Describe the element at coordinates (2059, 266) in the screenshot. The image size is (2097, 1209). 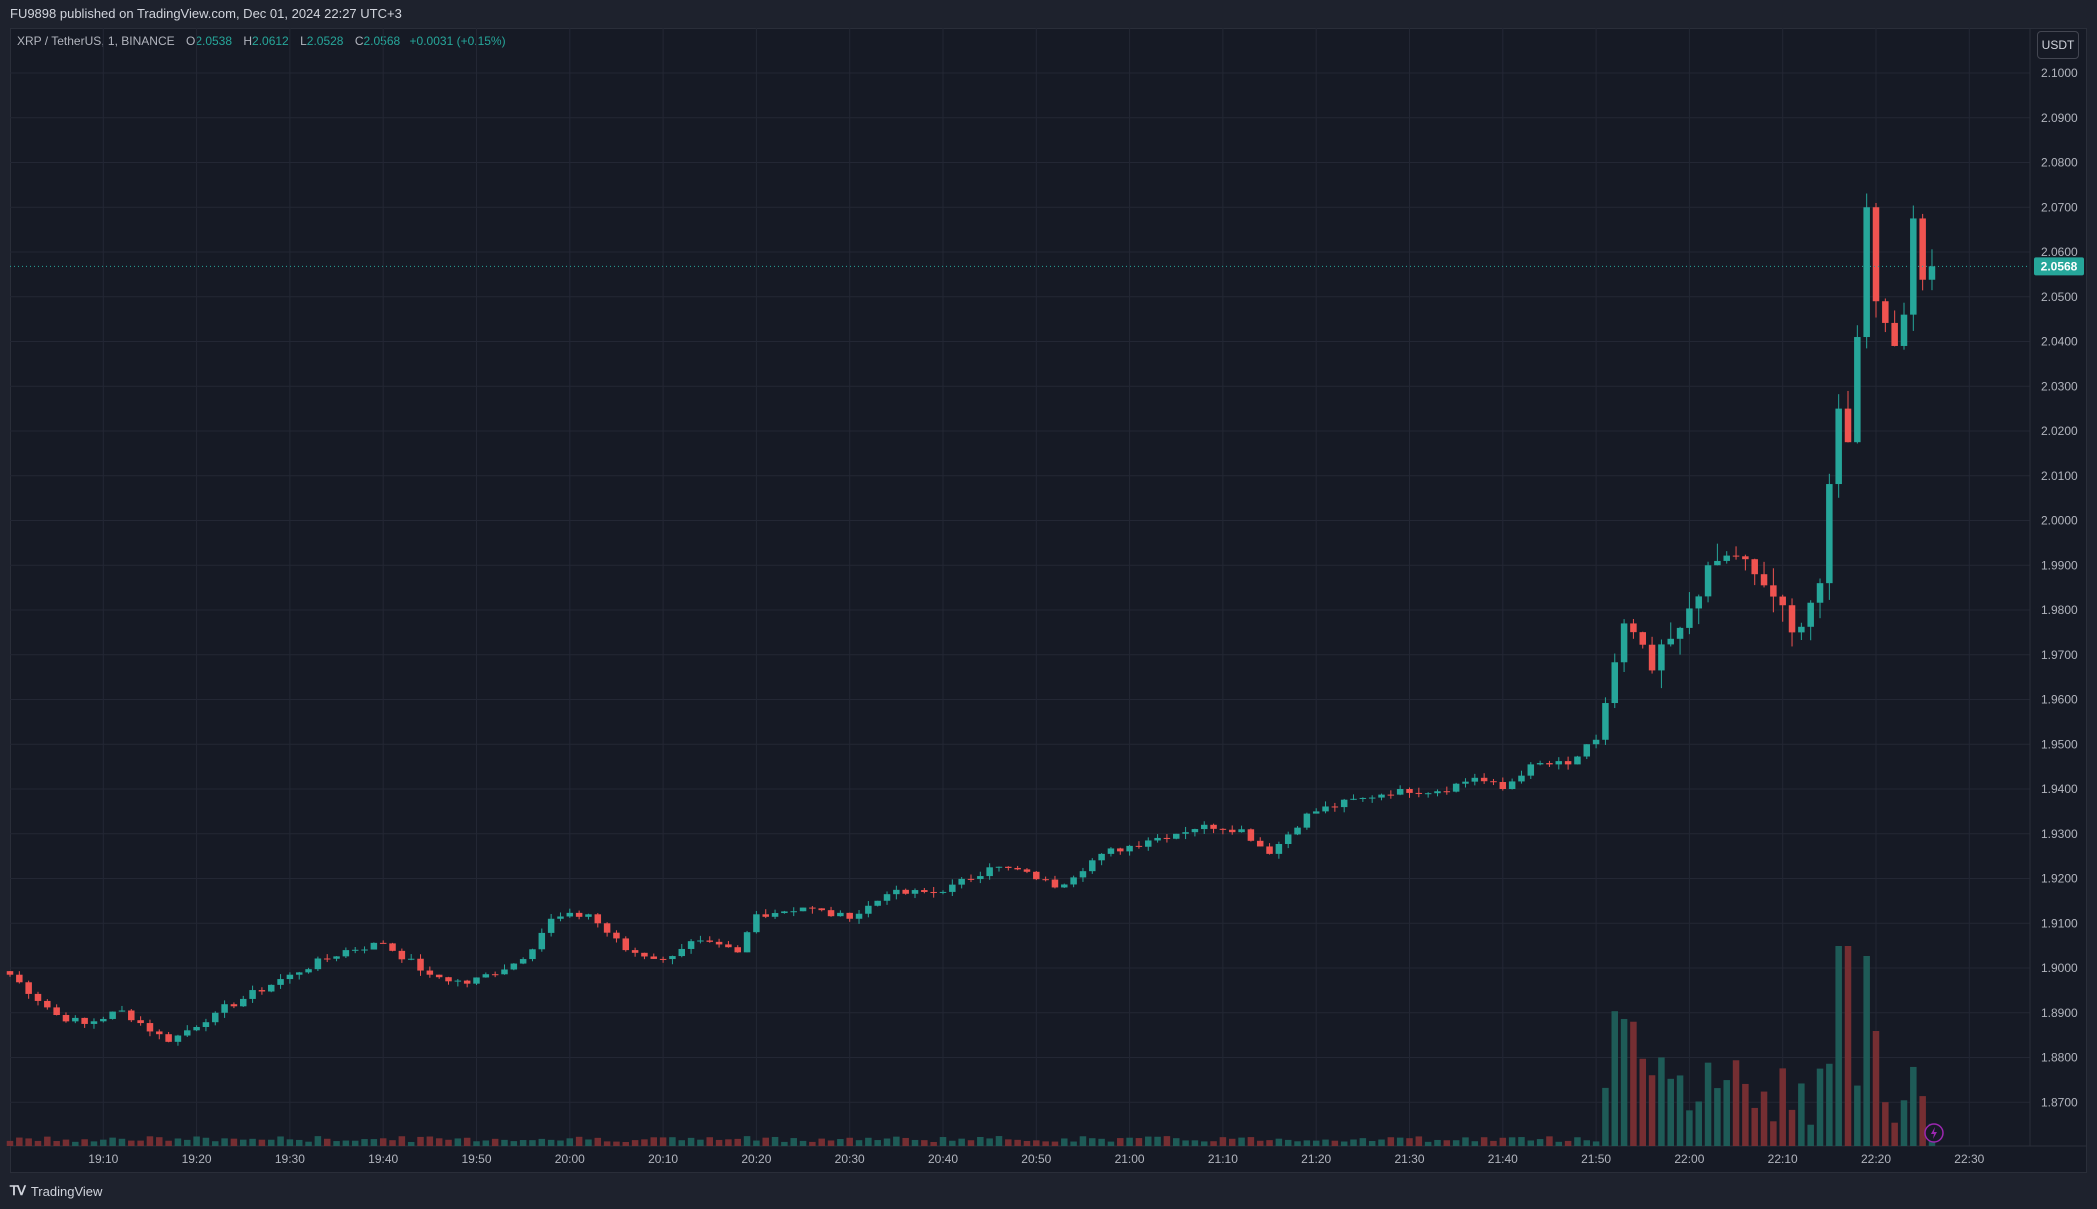
I see `last-price-label: 2.0568` at that location.